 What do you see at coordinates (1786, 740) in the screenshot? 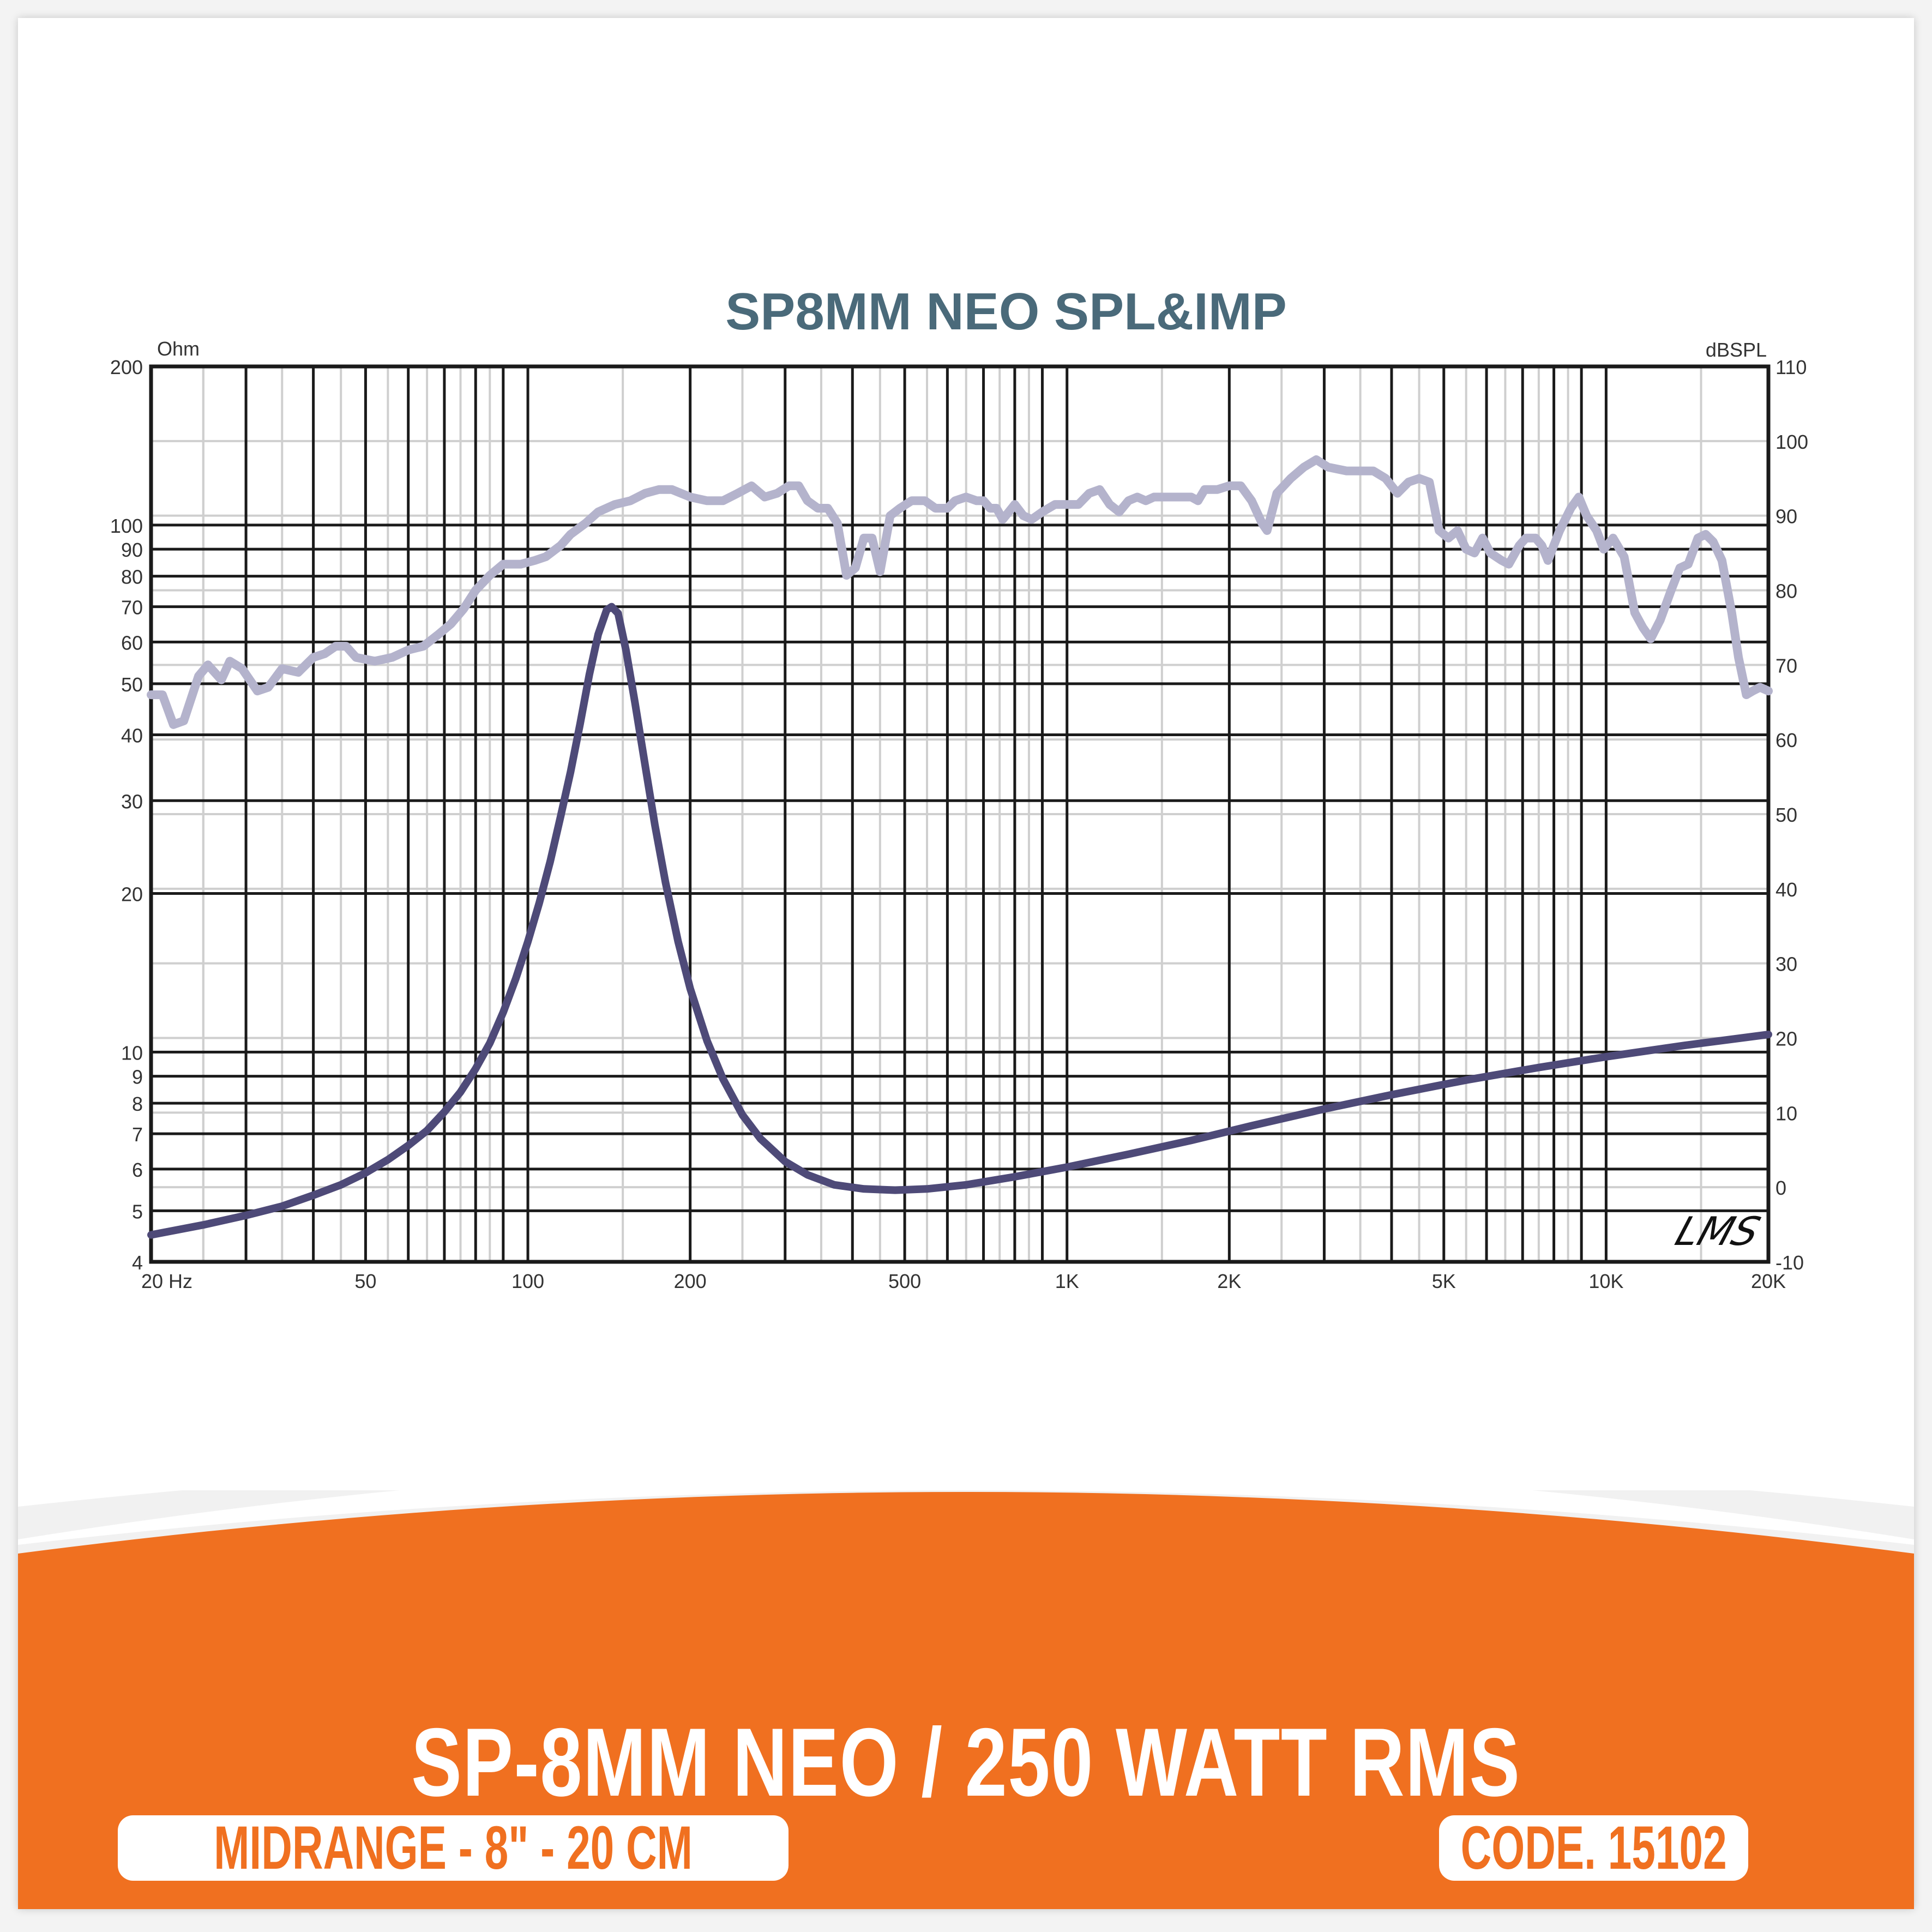
I see `right-axis-tick-label: 60` at bounding box center [1786, 740].